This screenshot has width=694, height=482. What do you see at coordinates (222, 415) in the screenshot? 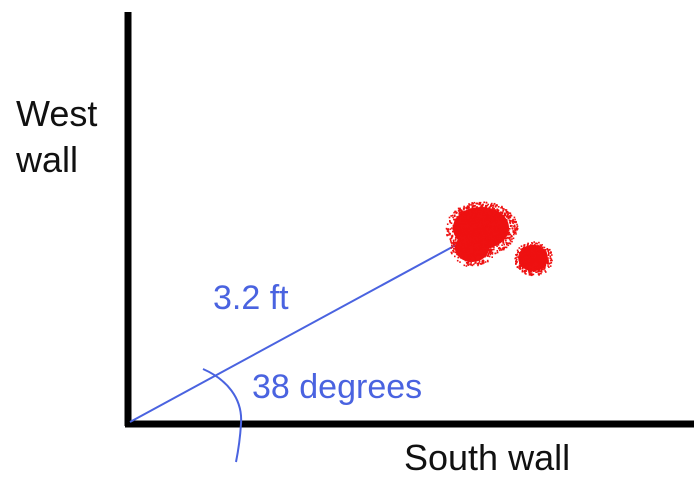
I see `angle-arc` at bounding box center [222, 415].